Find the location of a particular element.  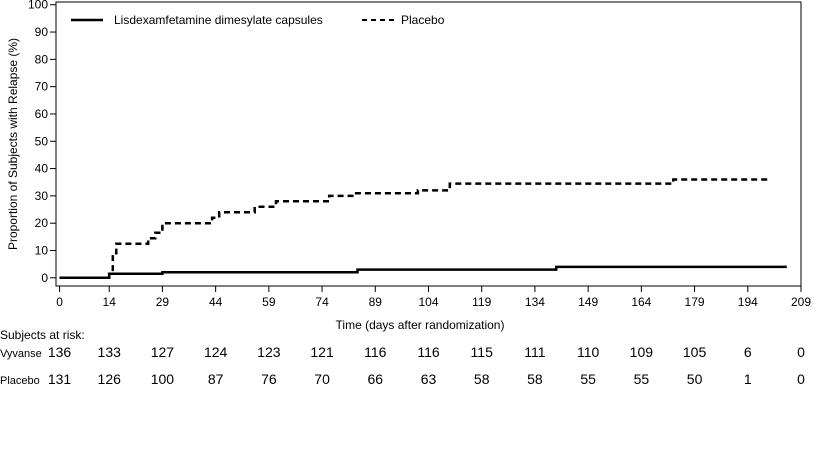

x-tick-label: 149 is located at coordinates (588, 302).